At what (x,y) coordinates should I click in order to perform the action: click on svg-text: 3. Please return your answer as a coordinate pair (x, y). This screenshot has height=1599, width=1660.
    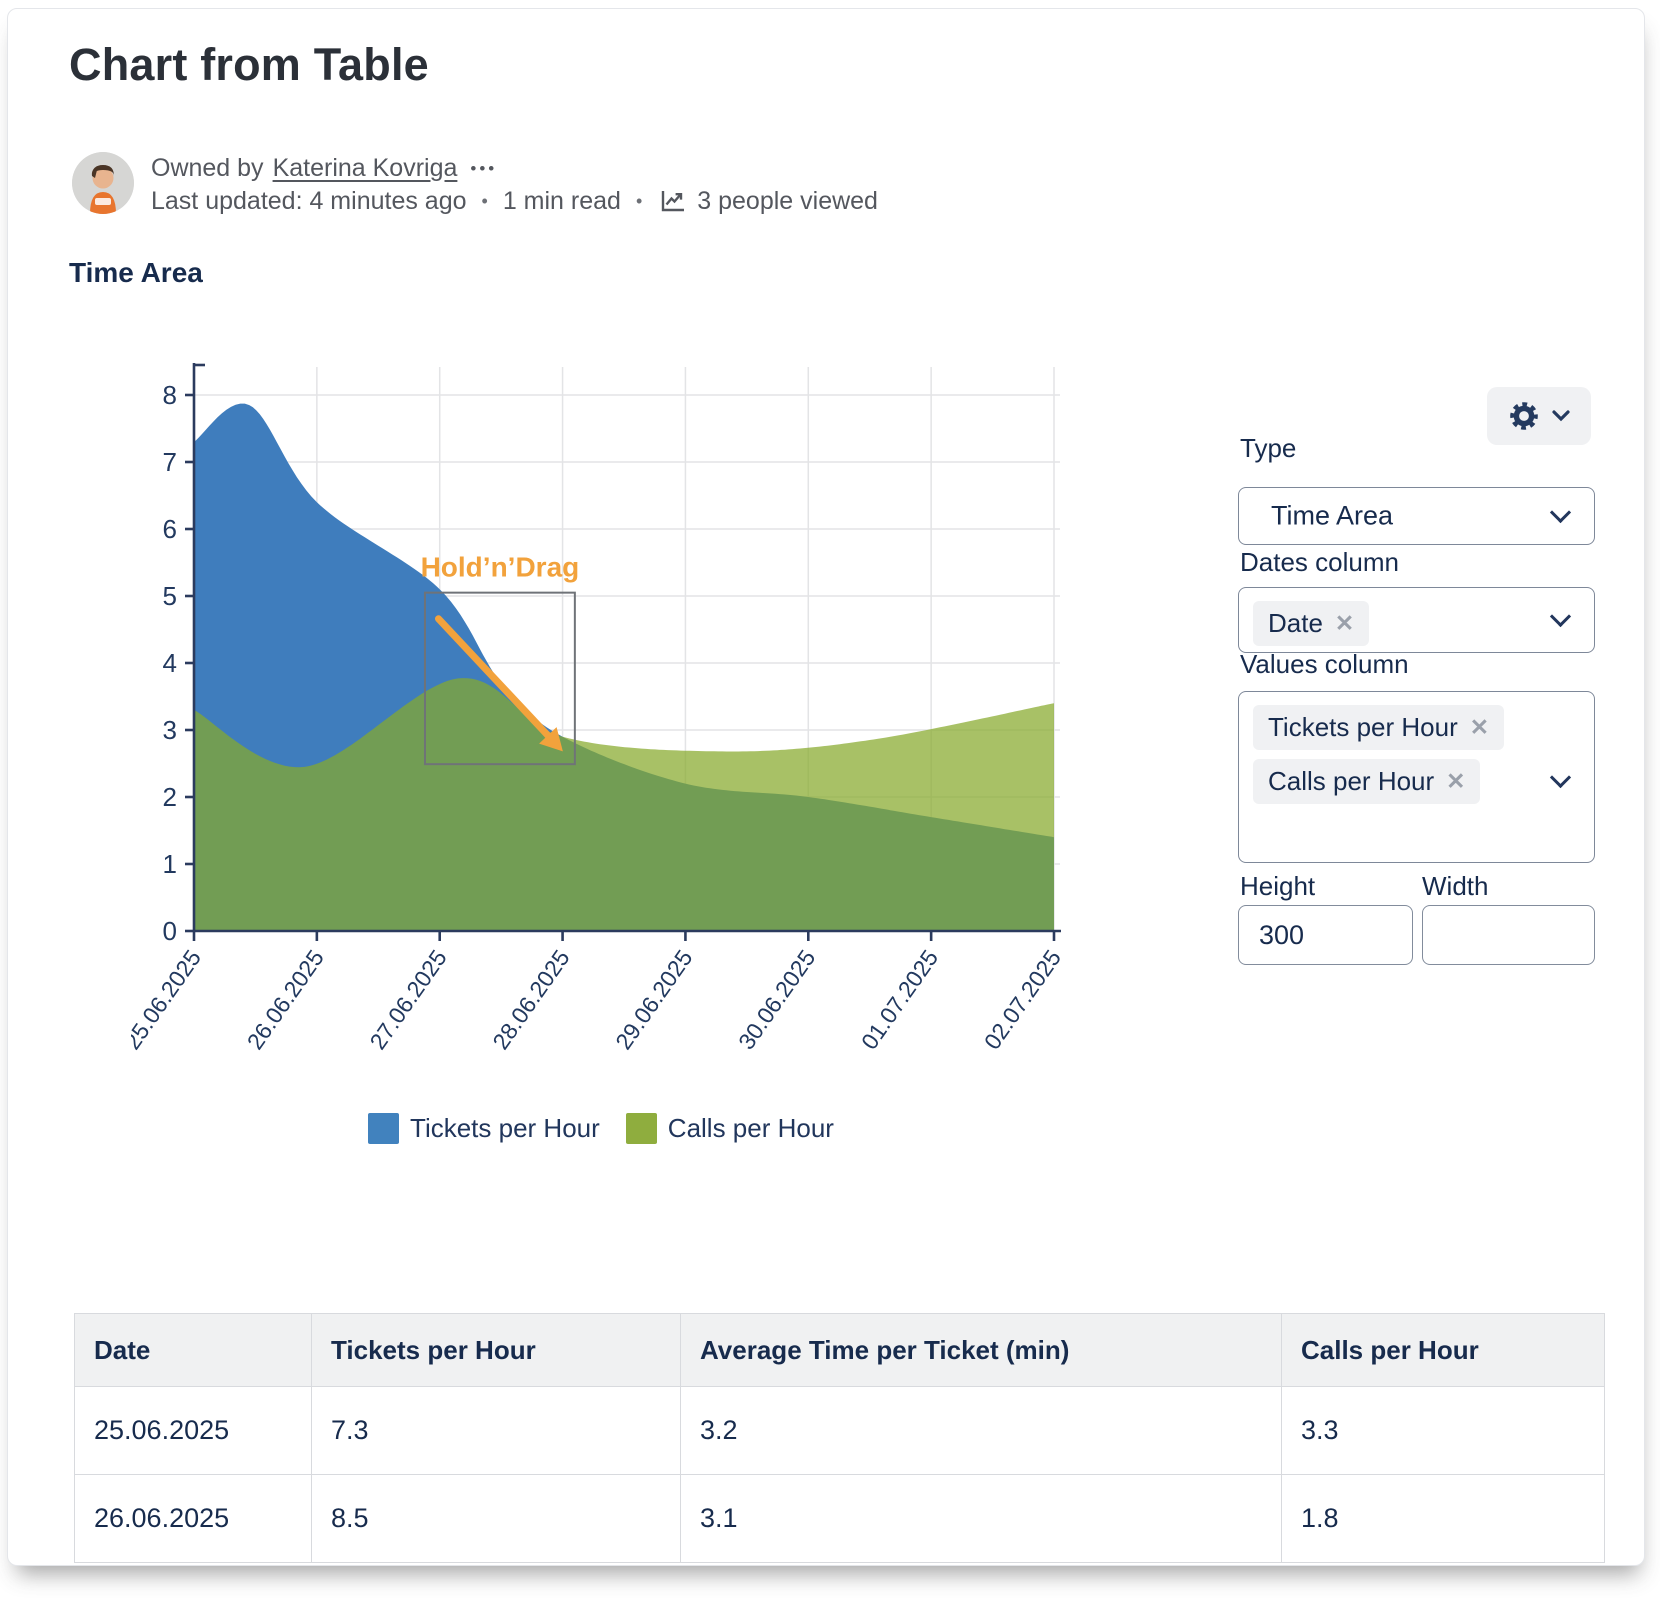
    Looking at the image, I should click on (170, 730).